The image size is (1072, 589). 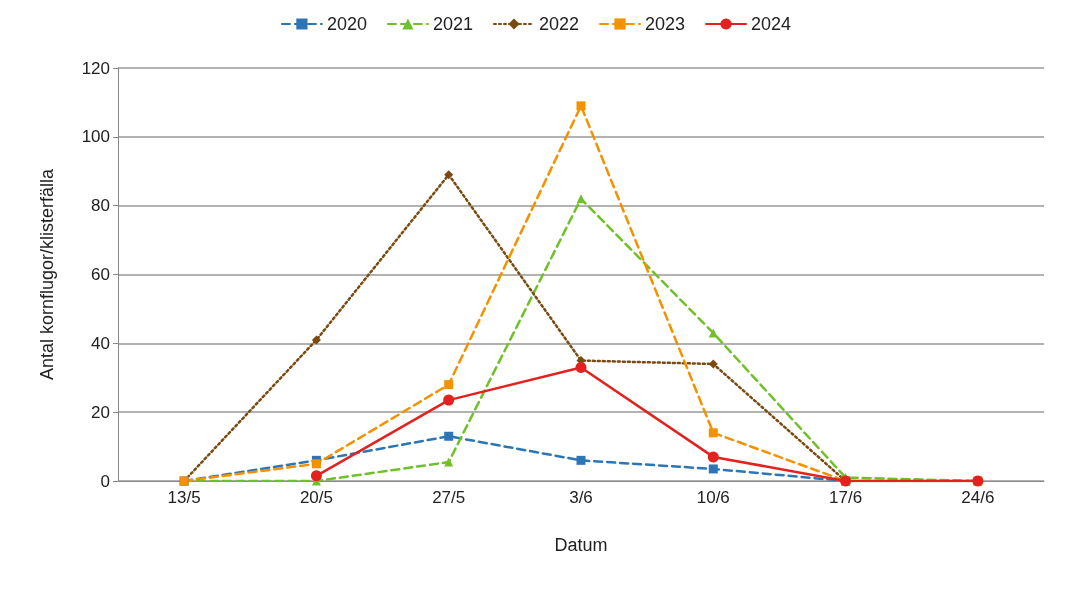 What do you see at coordinates (581, 497) in the screenshot?
I see `x-tick-label: 3/6` at bounding box center [581, 497].